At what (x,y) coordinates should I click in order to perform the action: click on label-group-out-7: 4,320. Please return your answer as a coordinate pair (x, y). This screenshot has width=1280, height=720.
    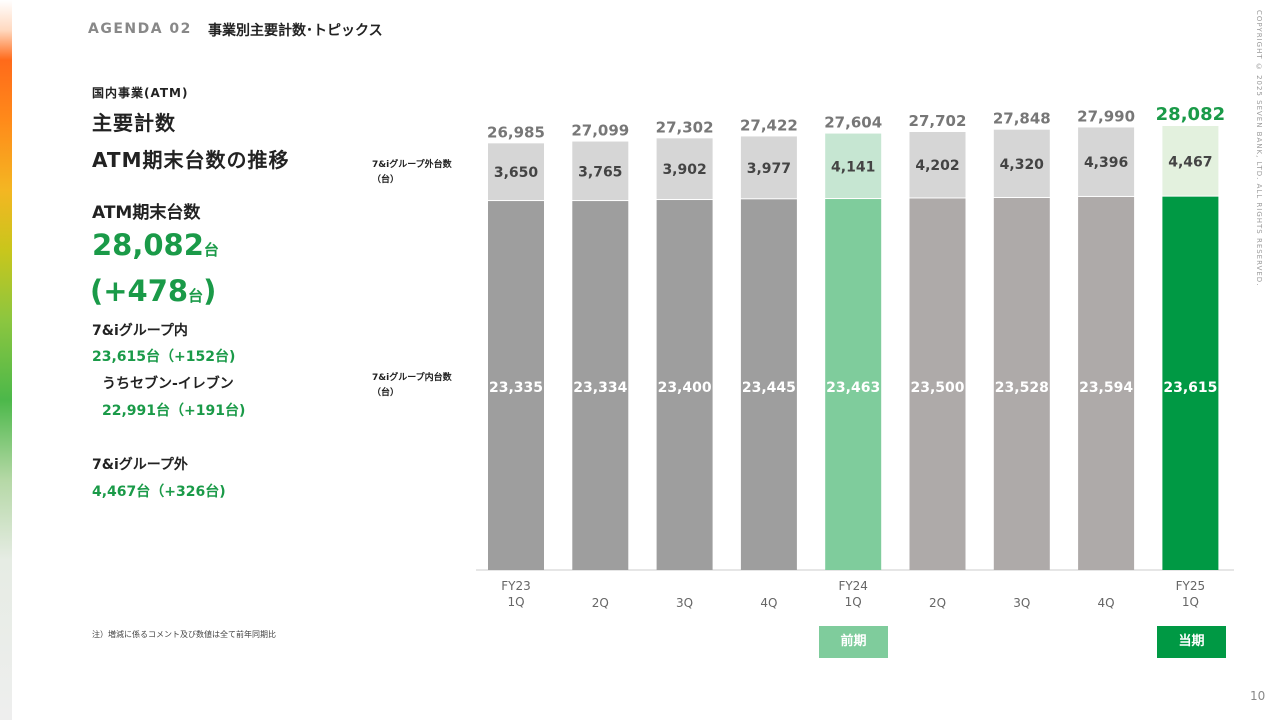
    Looking at the image, I should click on (1022, 165).